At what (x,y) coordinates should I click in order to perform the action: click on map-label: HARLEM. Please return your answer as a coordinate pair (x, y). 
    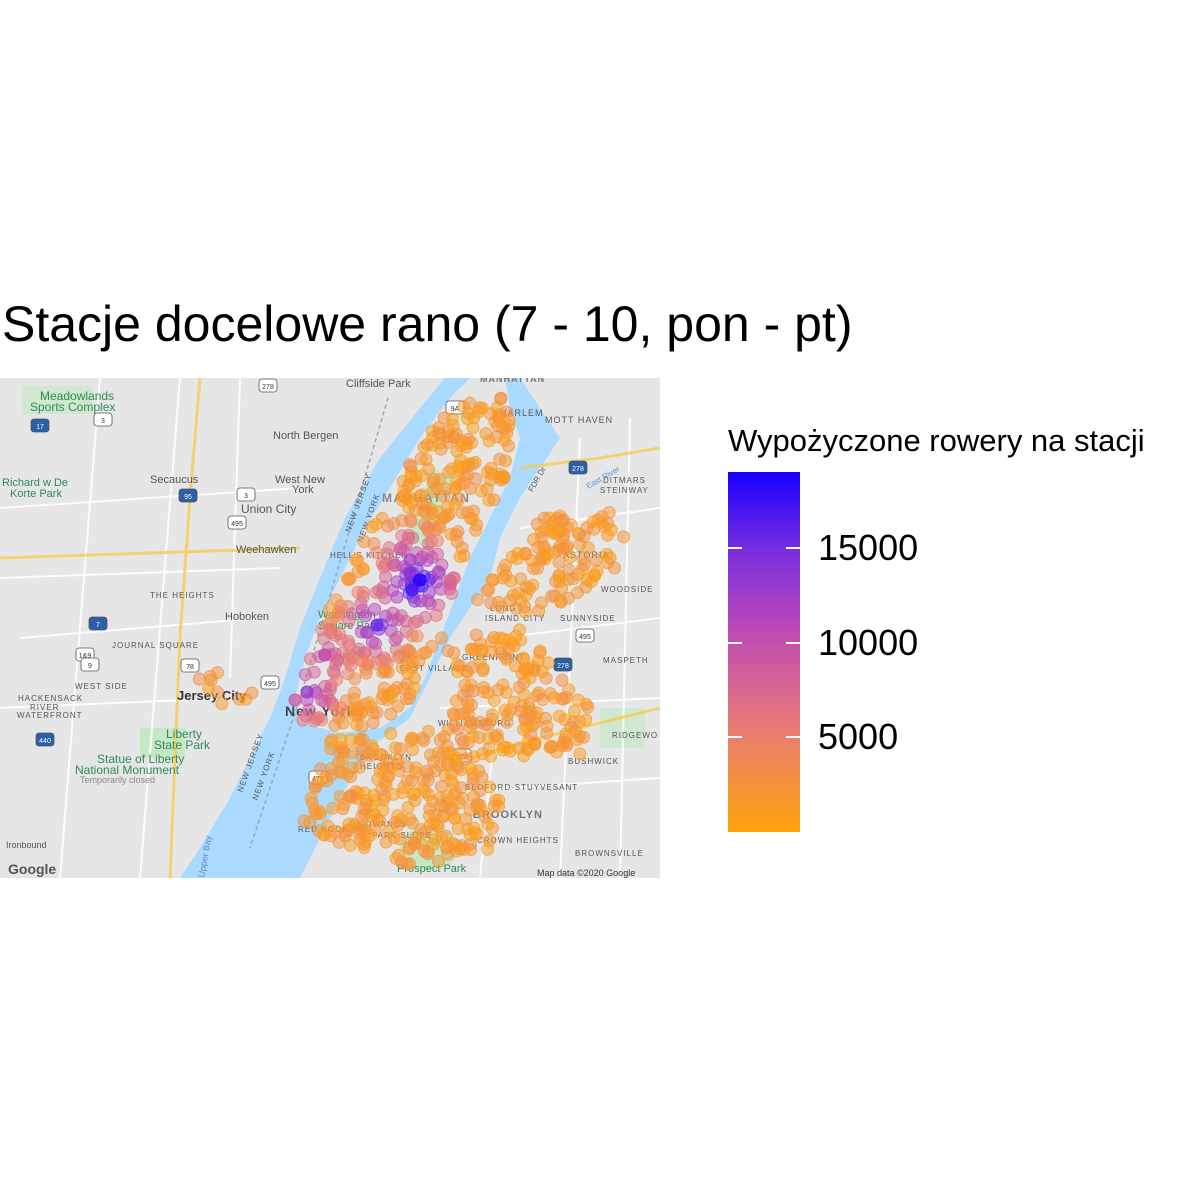
    Looking at the image, I should click on (522, 413).